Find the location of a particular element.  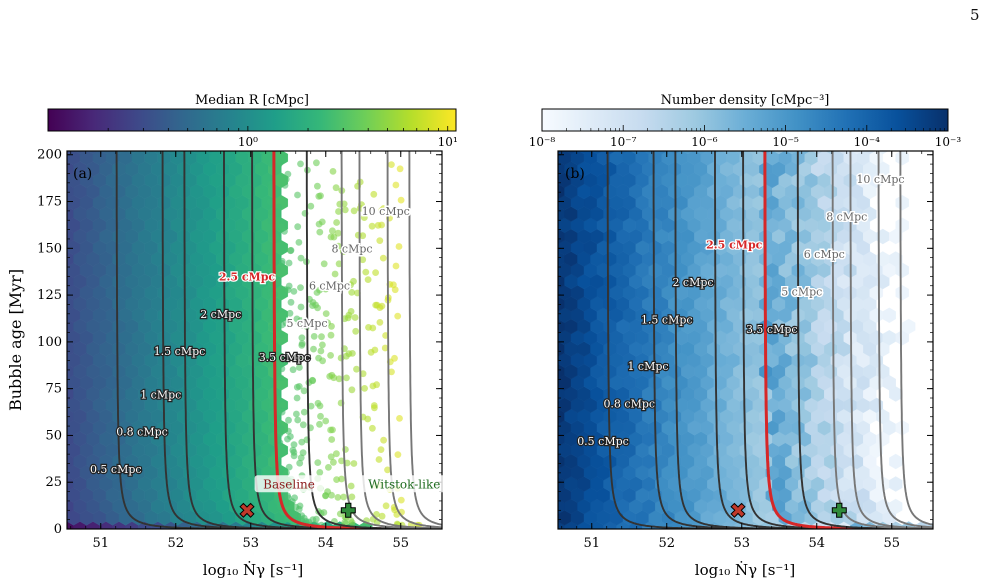

contour-label: 0.8 cMpc is located at coordinates (629, 404).